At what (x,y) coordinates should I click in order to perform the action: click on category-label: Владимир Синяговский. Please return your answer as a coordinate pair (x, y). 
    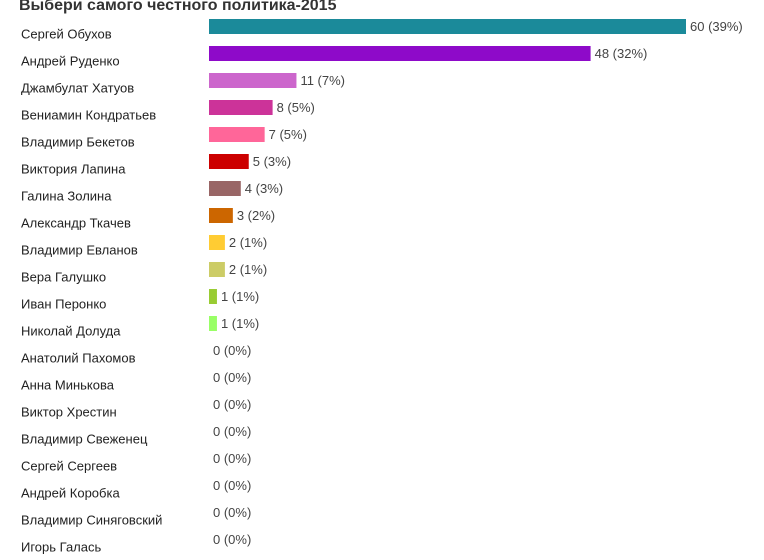
    Looking at the image, I should click on (91, 520).